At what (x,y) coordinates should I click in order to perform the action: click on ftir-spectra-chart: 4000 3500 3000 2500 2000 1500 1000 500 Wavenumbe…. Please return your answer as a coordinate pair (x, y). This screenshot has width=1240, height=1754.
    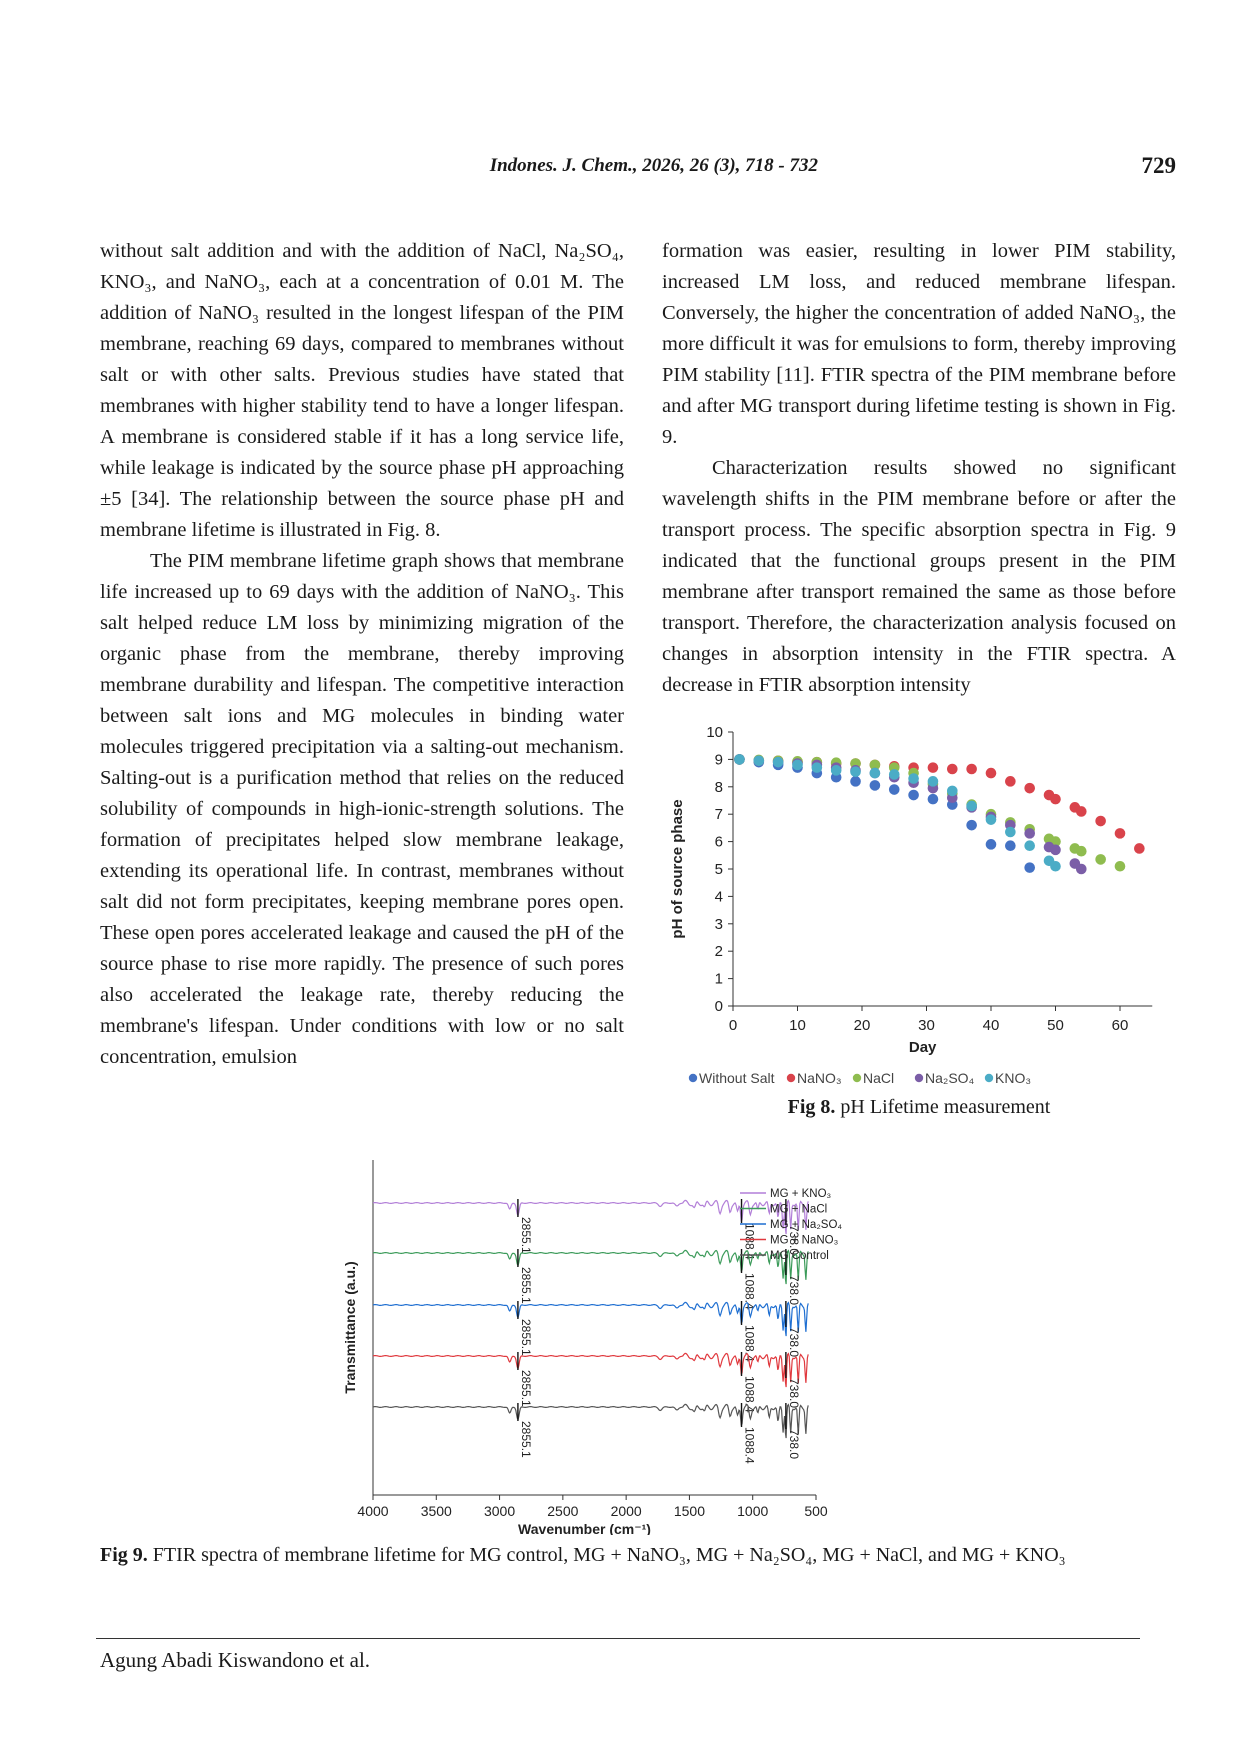
    Looking at the image, I should click on (592, 1347).